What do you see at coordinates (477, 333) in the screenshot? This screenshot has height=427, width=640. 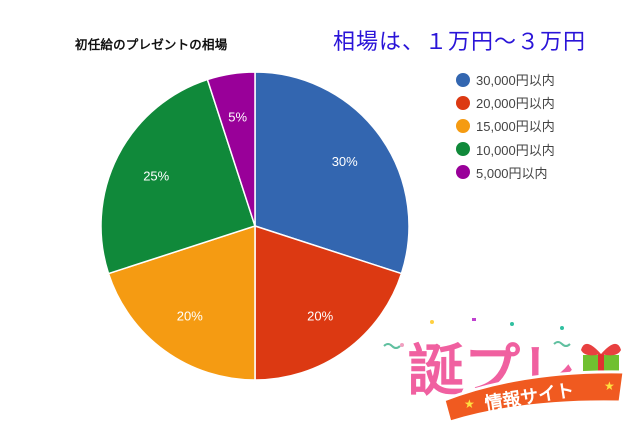 I see `confetti-icon` at bounding box center [477, 333].